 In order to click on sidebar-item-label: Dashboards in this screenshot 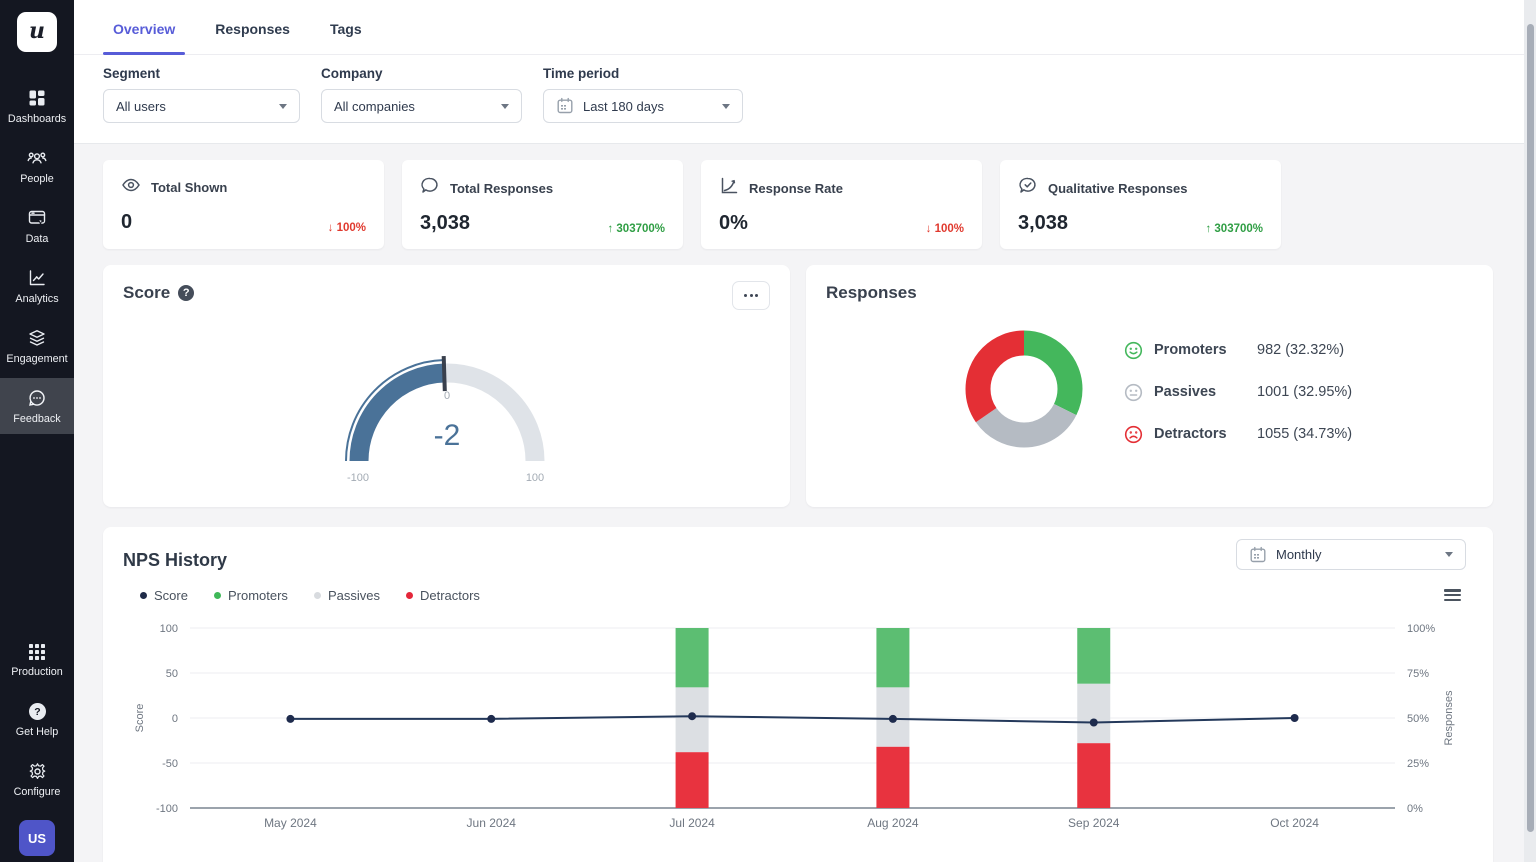, I will do `click(37, 118)`.